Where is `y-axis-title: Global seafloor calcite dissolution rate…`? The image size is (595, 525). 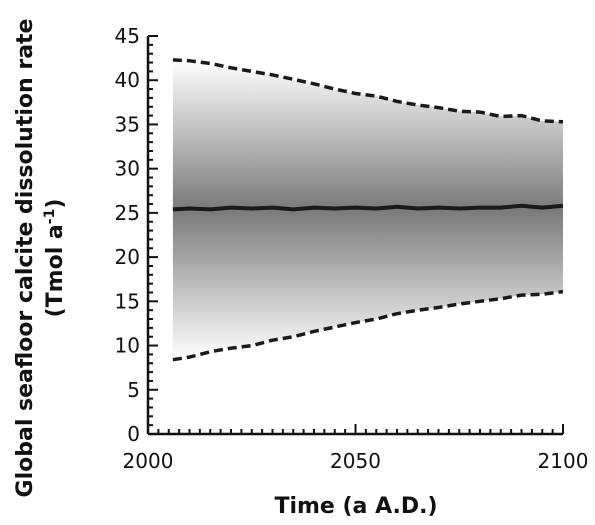
y-axis-title: Global seafloor calcite dissolution rate… is located at coordinates (40, 258).